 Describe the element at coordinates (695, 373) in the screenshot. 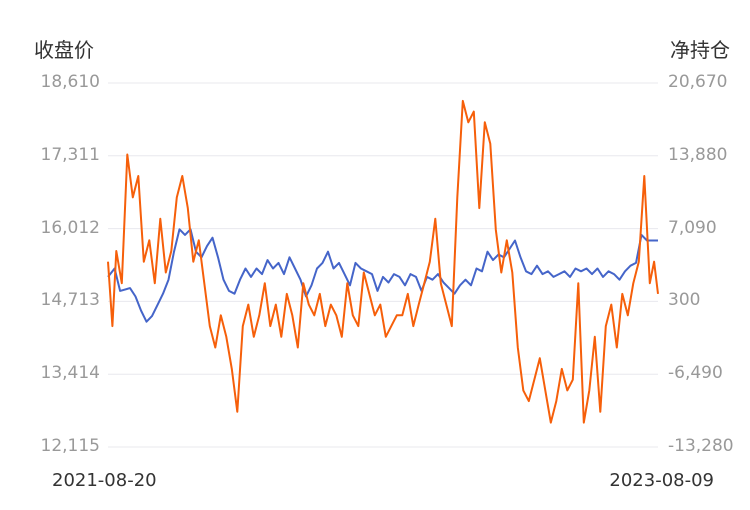

I see `right-axis-tick: -6,490` at that location.